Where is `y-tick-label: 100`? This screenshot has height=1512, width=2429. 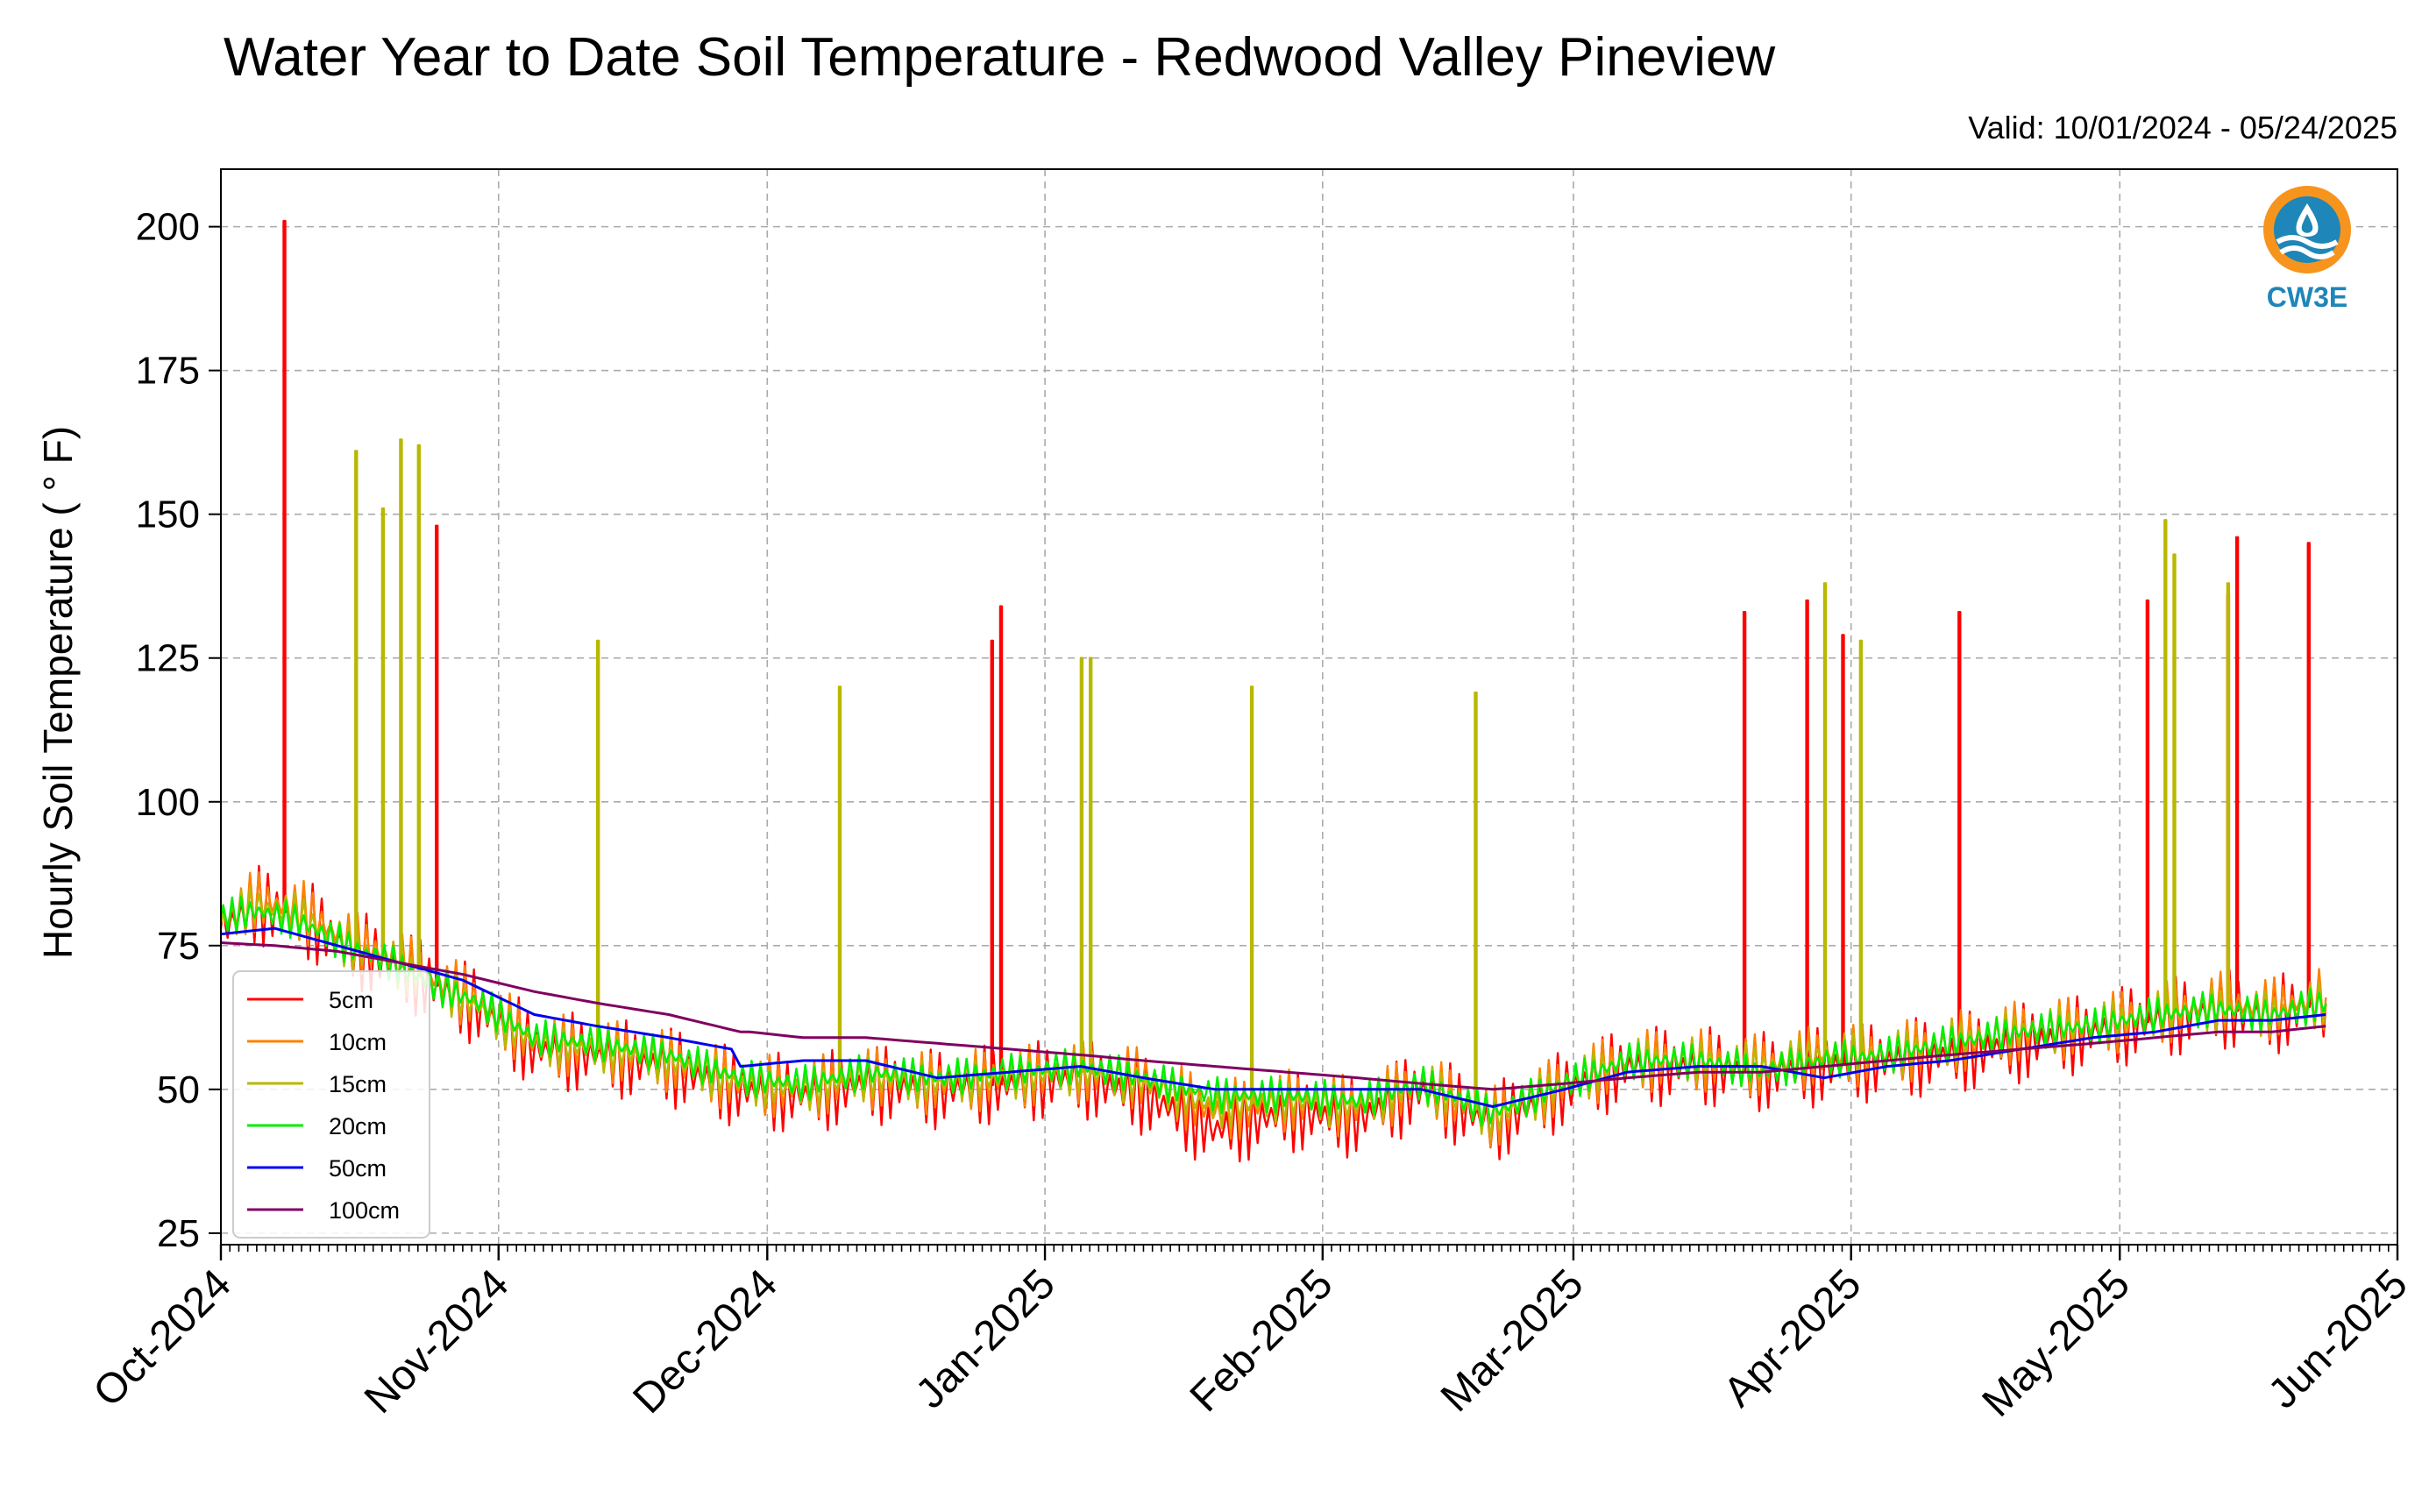
y-tick-label: 100 is located at coordinates (168, 802).